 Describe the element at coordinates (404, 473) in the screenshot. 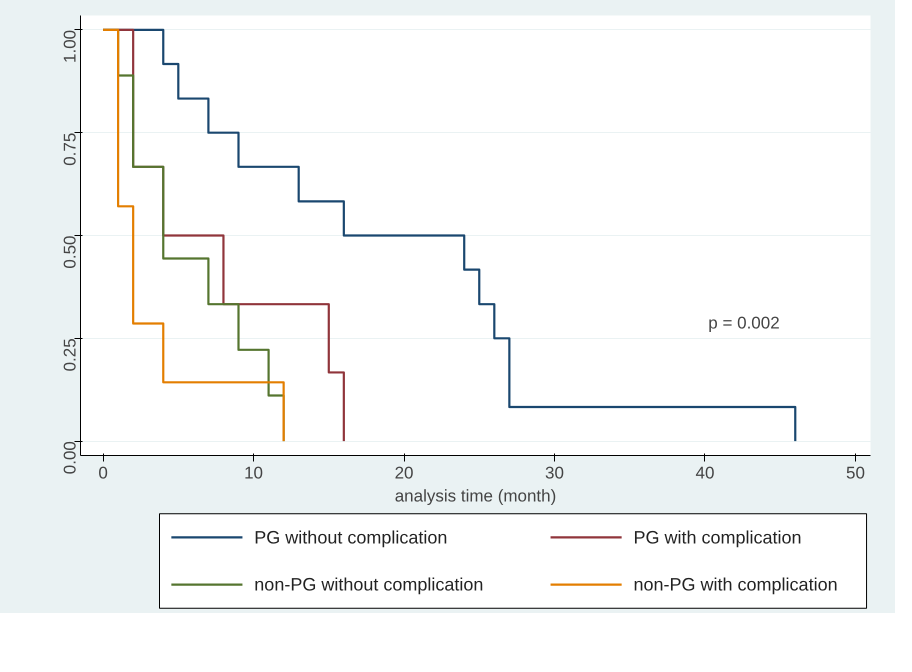

I see `x-tick-label: 20` at that location.